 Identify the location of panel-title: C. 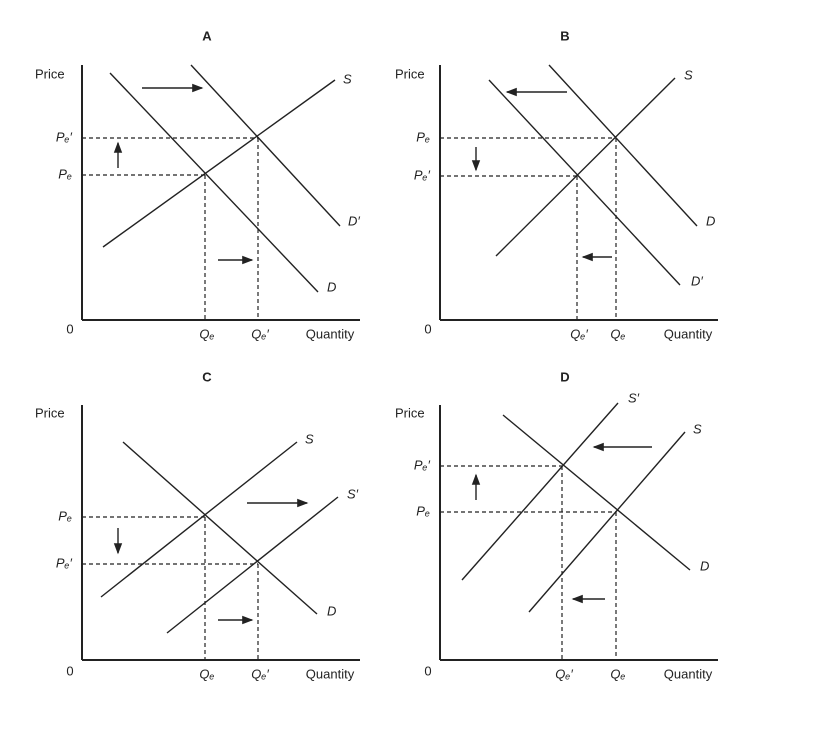
(207, 376).